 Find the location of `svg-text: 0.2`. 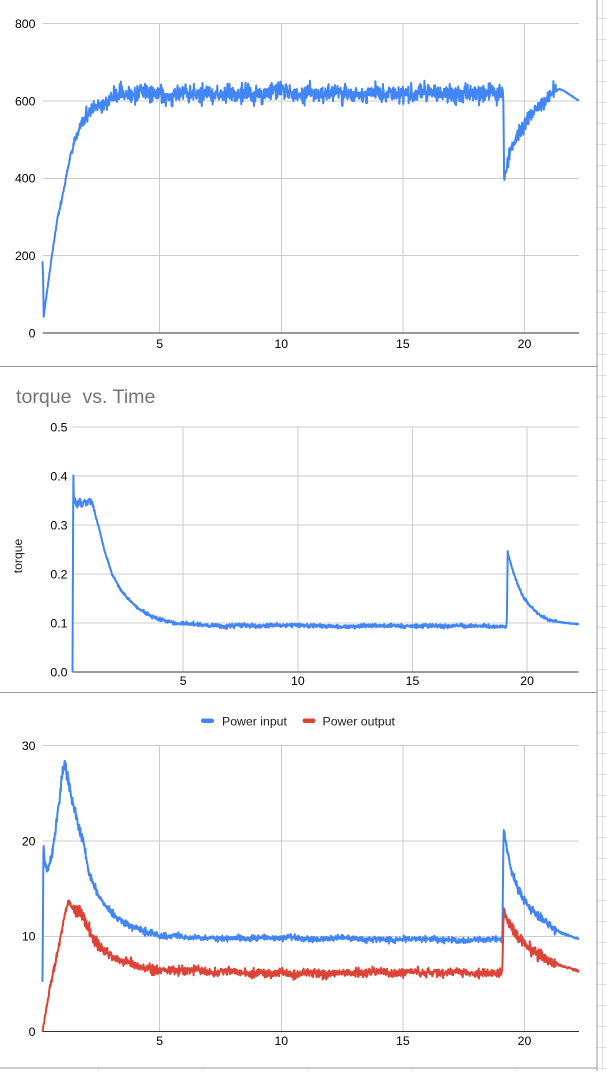

svg-text: 0.2 is located at coordinates (58, 574).